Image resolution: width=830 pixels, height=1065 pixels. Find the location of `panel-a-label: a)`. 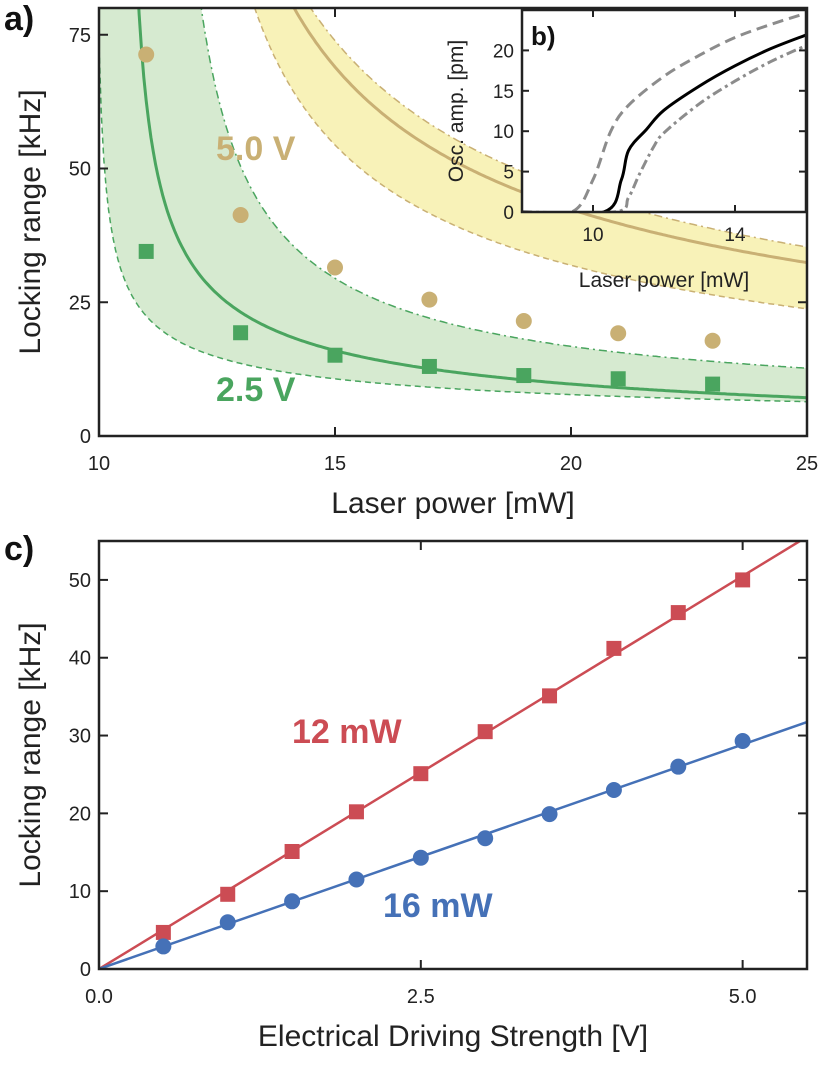

panel-a-label: a) is located at coordinates (19, 19).